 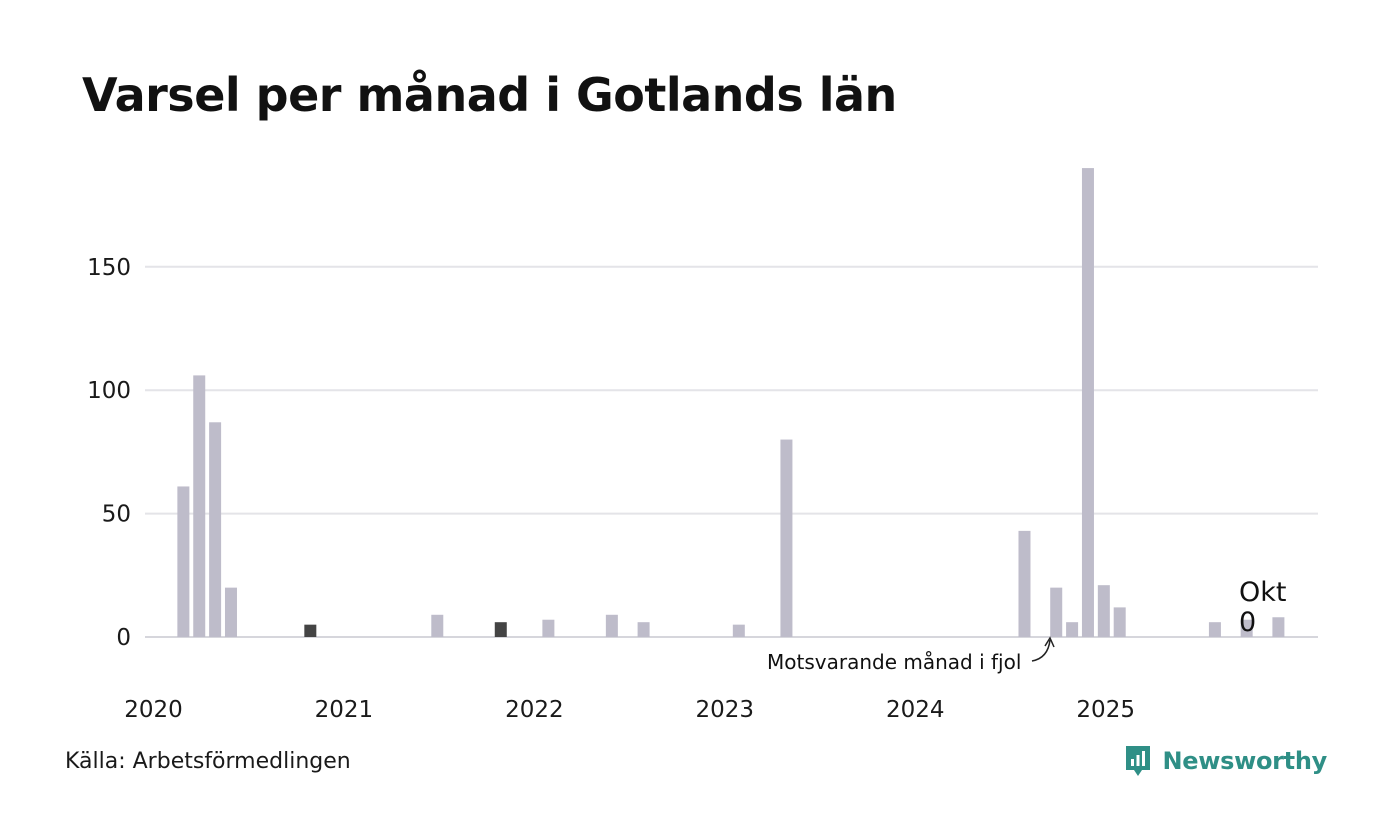 What do you see at coordinates (1138, 761) in the screenshot?
I see `newsworthy-logo-icon` at bounding box center [1138, 761].